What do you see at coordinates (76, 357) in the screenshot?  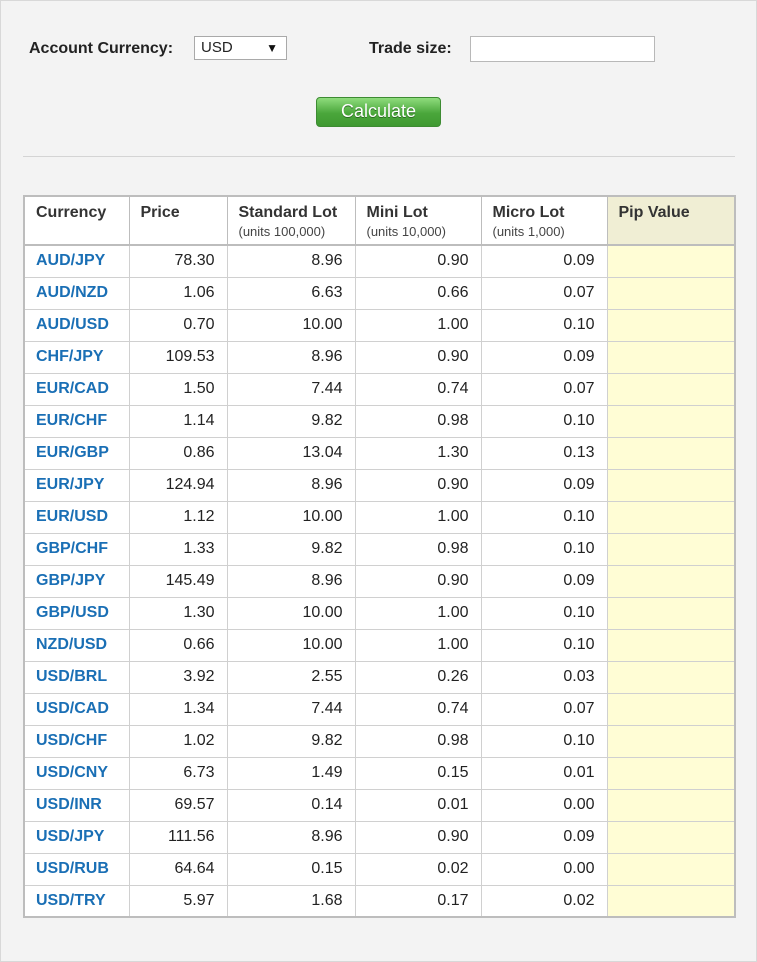 I see `cell-currency-pair: CHF/JPY` at bounding box center [76, 357].